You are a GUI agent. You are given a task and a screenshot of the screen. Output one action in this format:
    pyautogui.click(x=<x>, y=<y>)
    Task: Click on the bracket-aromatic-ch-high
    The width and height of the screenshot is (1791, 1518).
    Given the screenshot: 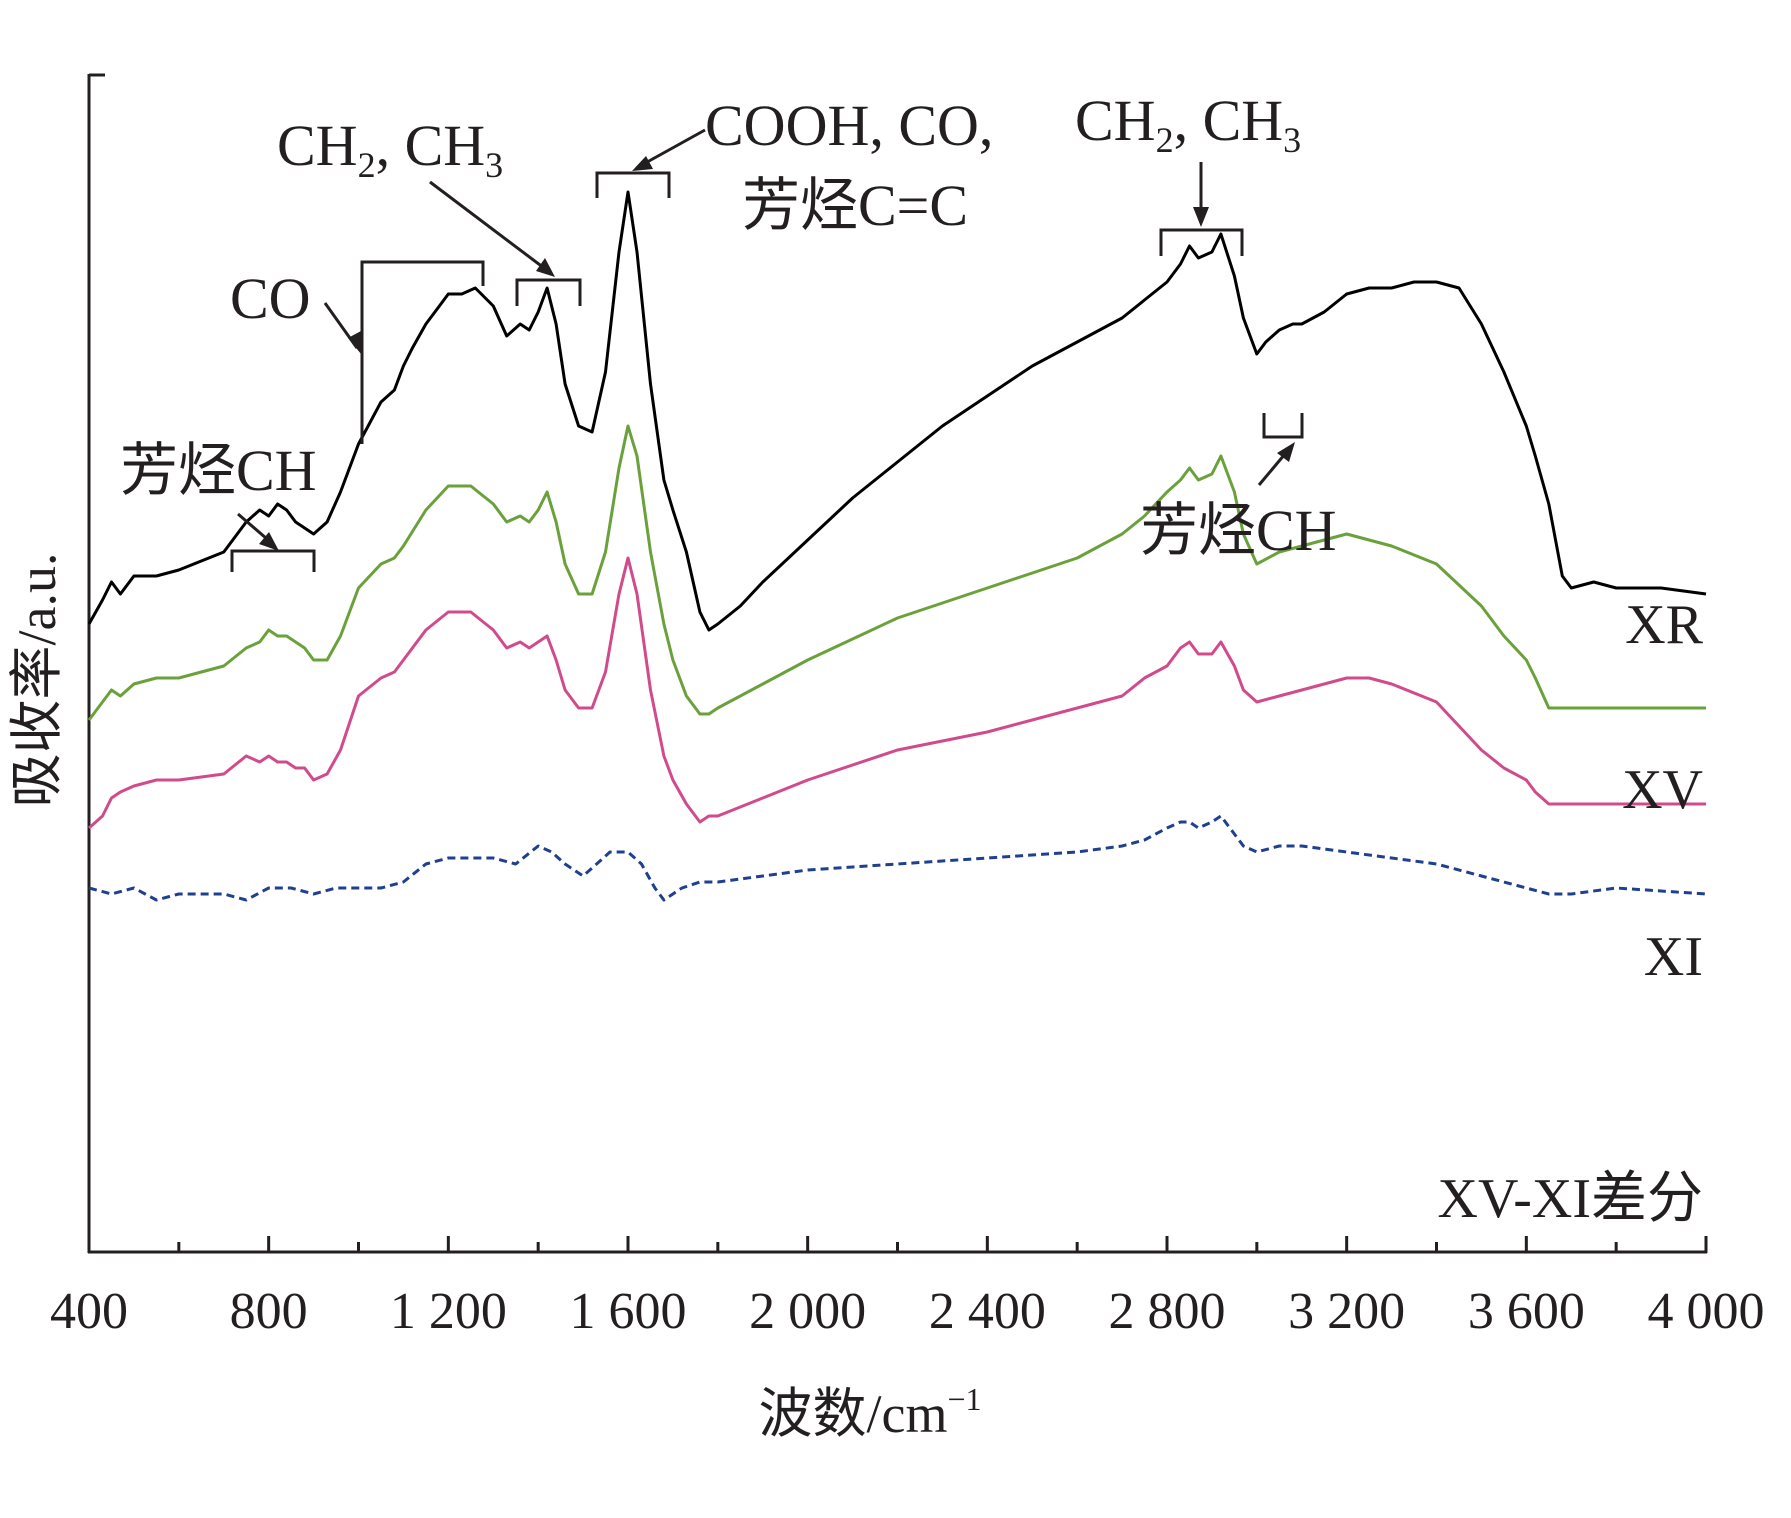 What is the action you would take?
    pyautogui.click(x=1283, y=426)
    